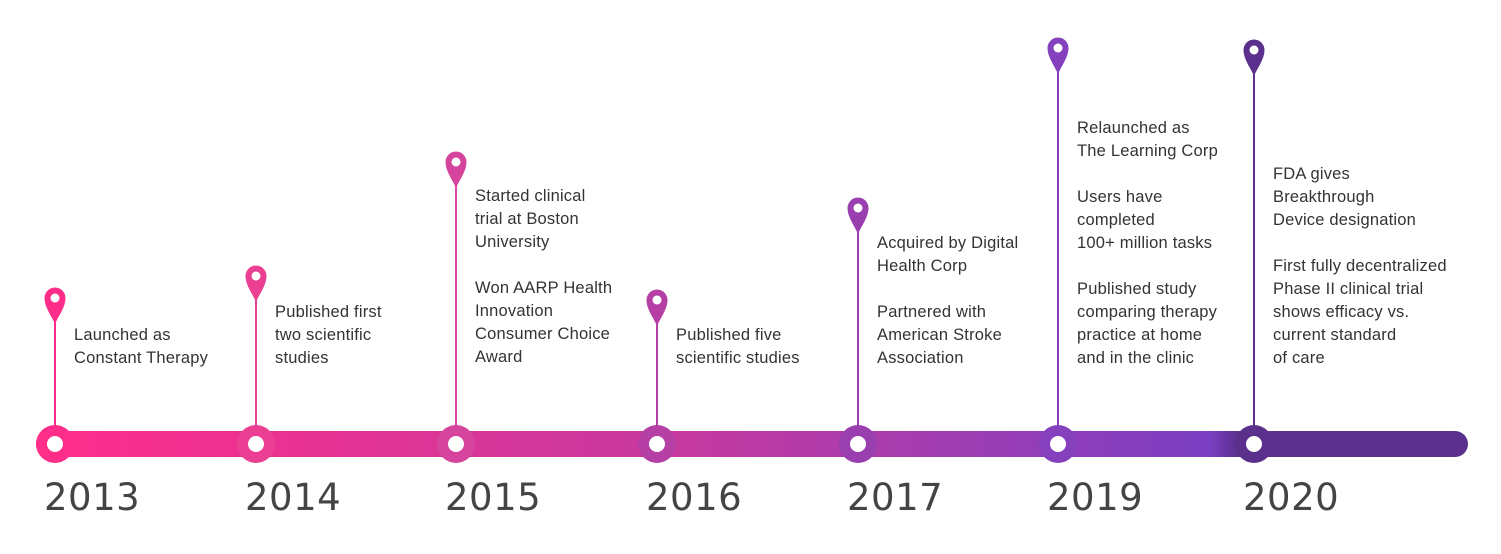 Image resolution: width=1501 pixels, height=554 pixels. What do you see at coordinates (1145, 220) in the screenshot?
I see `milestone-text: Users have completed 100+ million tasks` at bounding box center [1145, 220].